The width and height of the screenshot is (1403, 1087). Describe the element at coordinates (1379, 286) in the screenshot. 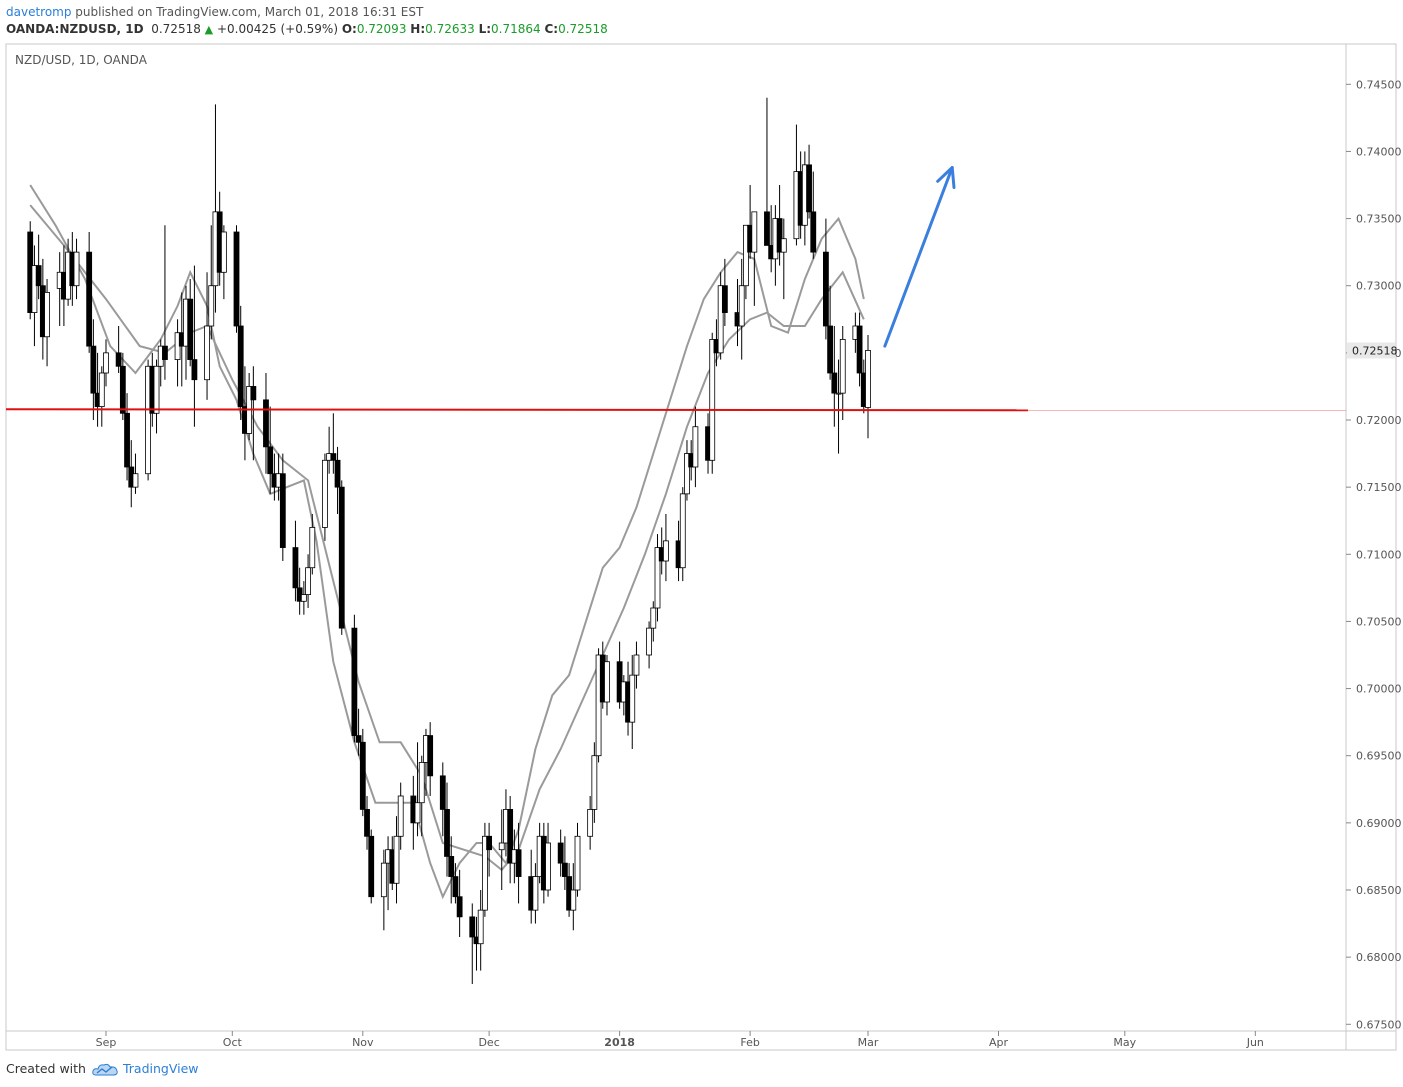

I see `y-tick-label: 0.73000` at that location.